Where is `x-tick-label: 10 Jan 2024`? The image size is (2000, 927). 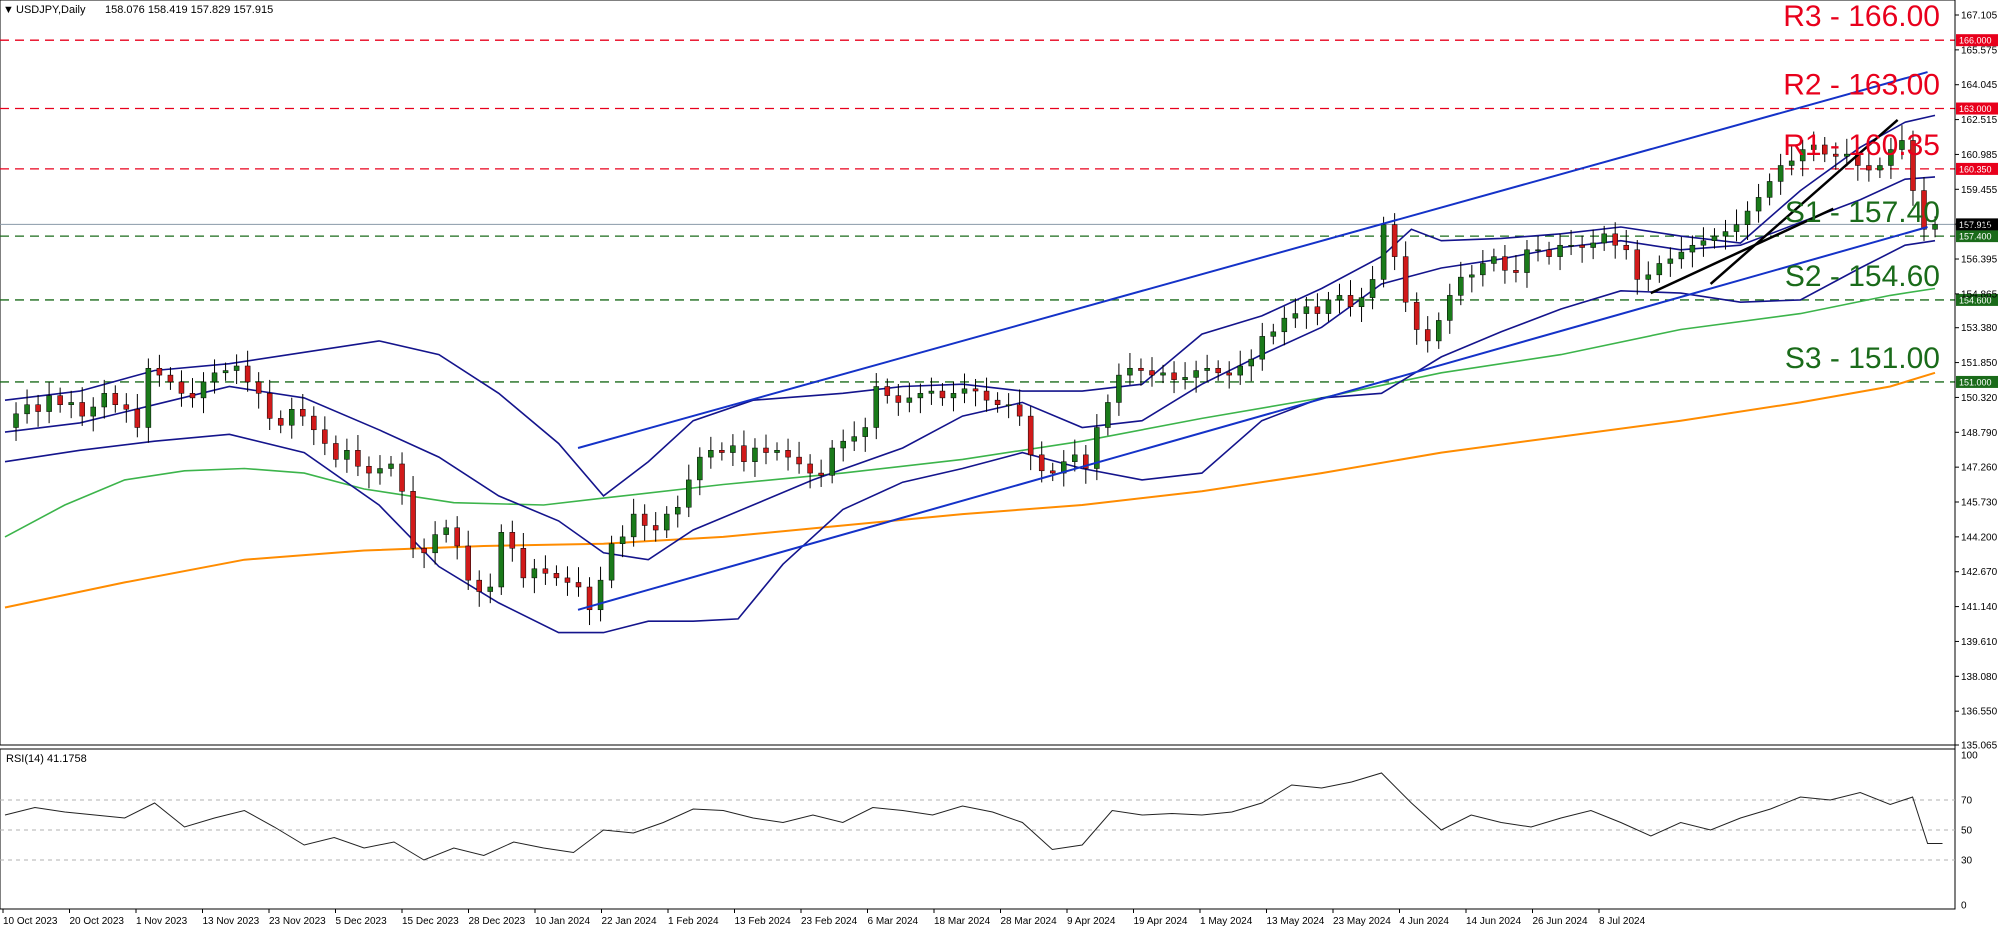
x-tick-label: 10 Jan 2024 is located at coordinates (562, 921).